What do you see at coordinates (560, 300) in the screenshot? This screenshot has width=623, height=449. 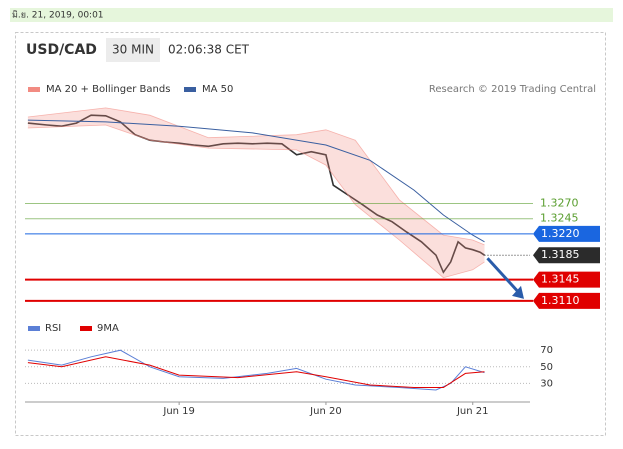 I see `level-label: 1.3110` at bounding box center [560, 300].